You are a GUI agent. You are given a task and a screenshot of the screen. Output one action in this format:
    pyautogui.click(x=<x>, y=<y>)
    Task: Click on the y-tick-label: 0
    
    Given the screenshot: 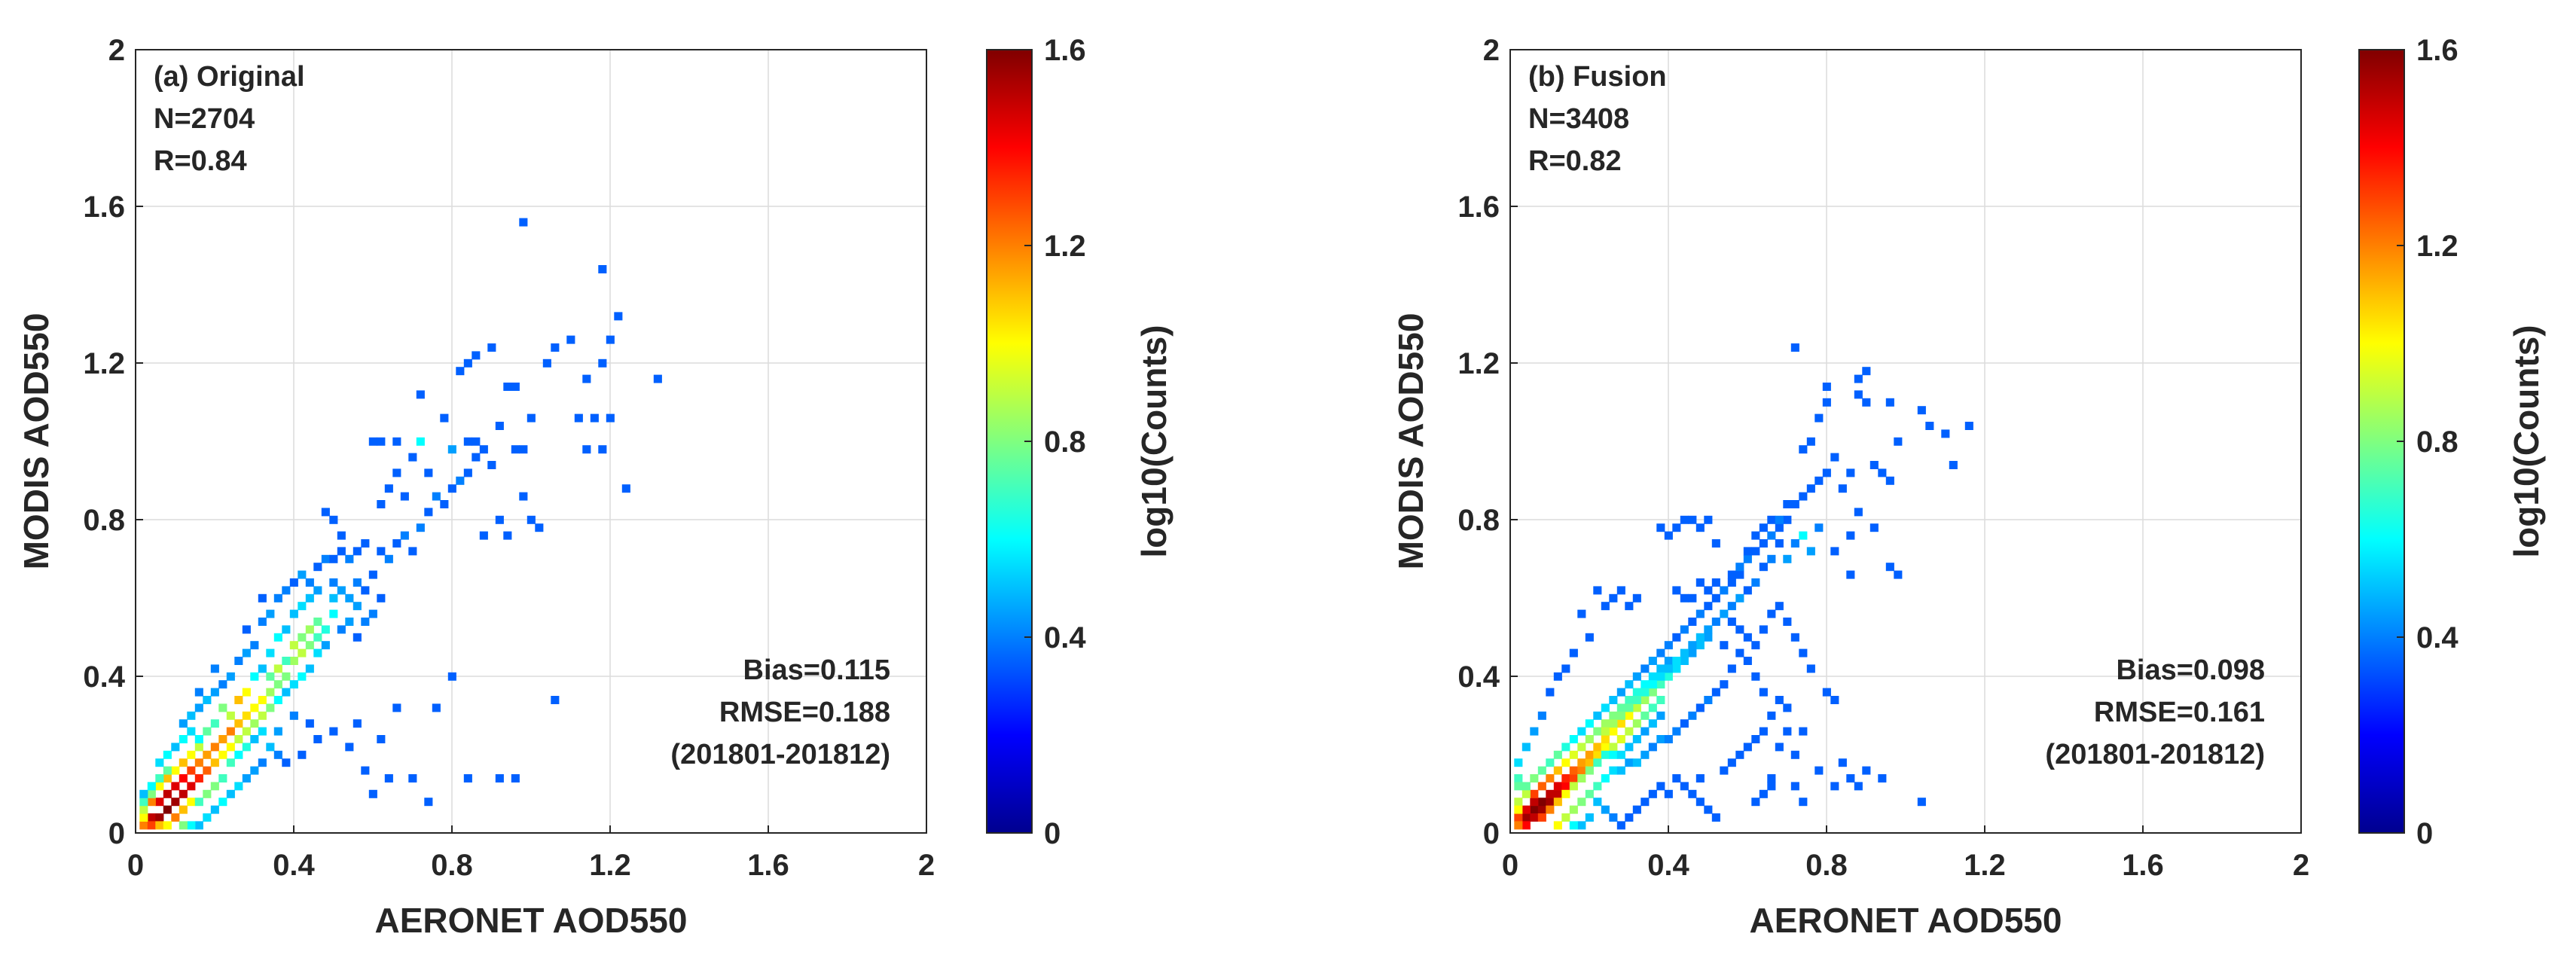 What is the action you would take?
    pyautogui.click(x=1492, y=833)
    